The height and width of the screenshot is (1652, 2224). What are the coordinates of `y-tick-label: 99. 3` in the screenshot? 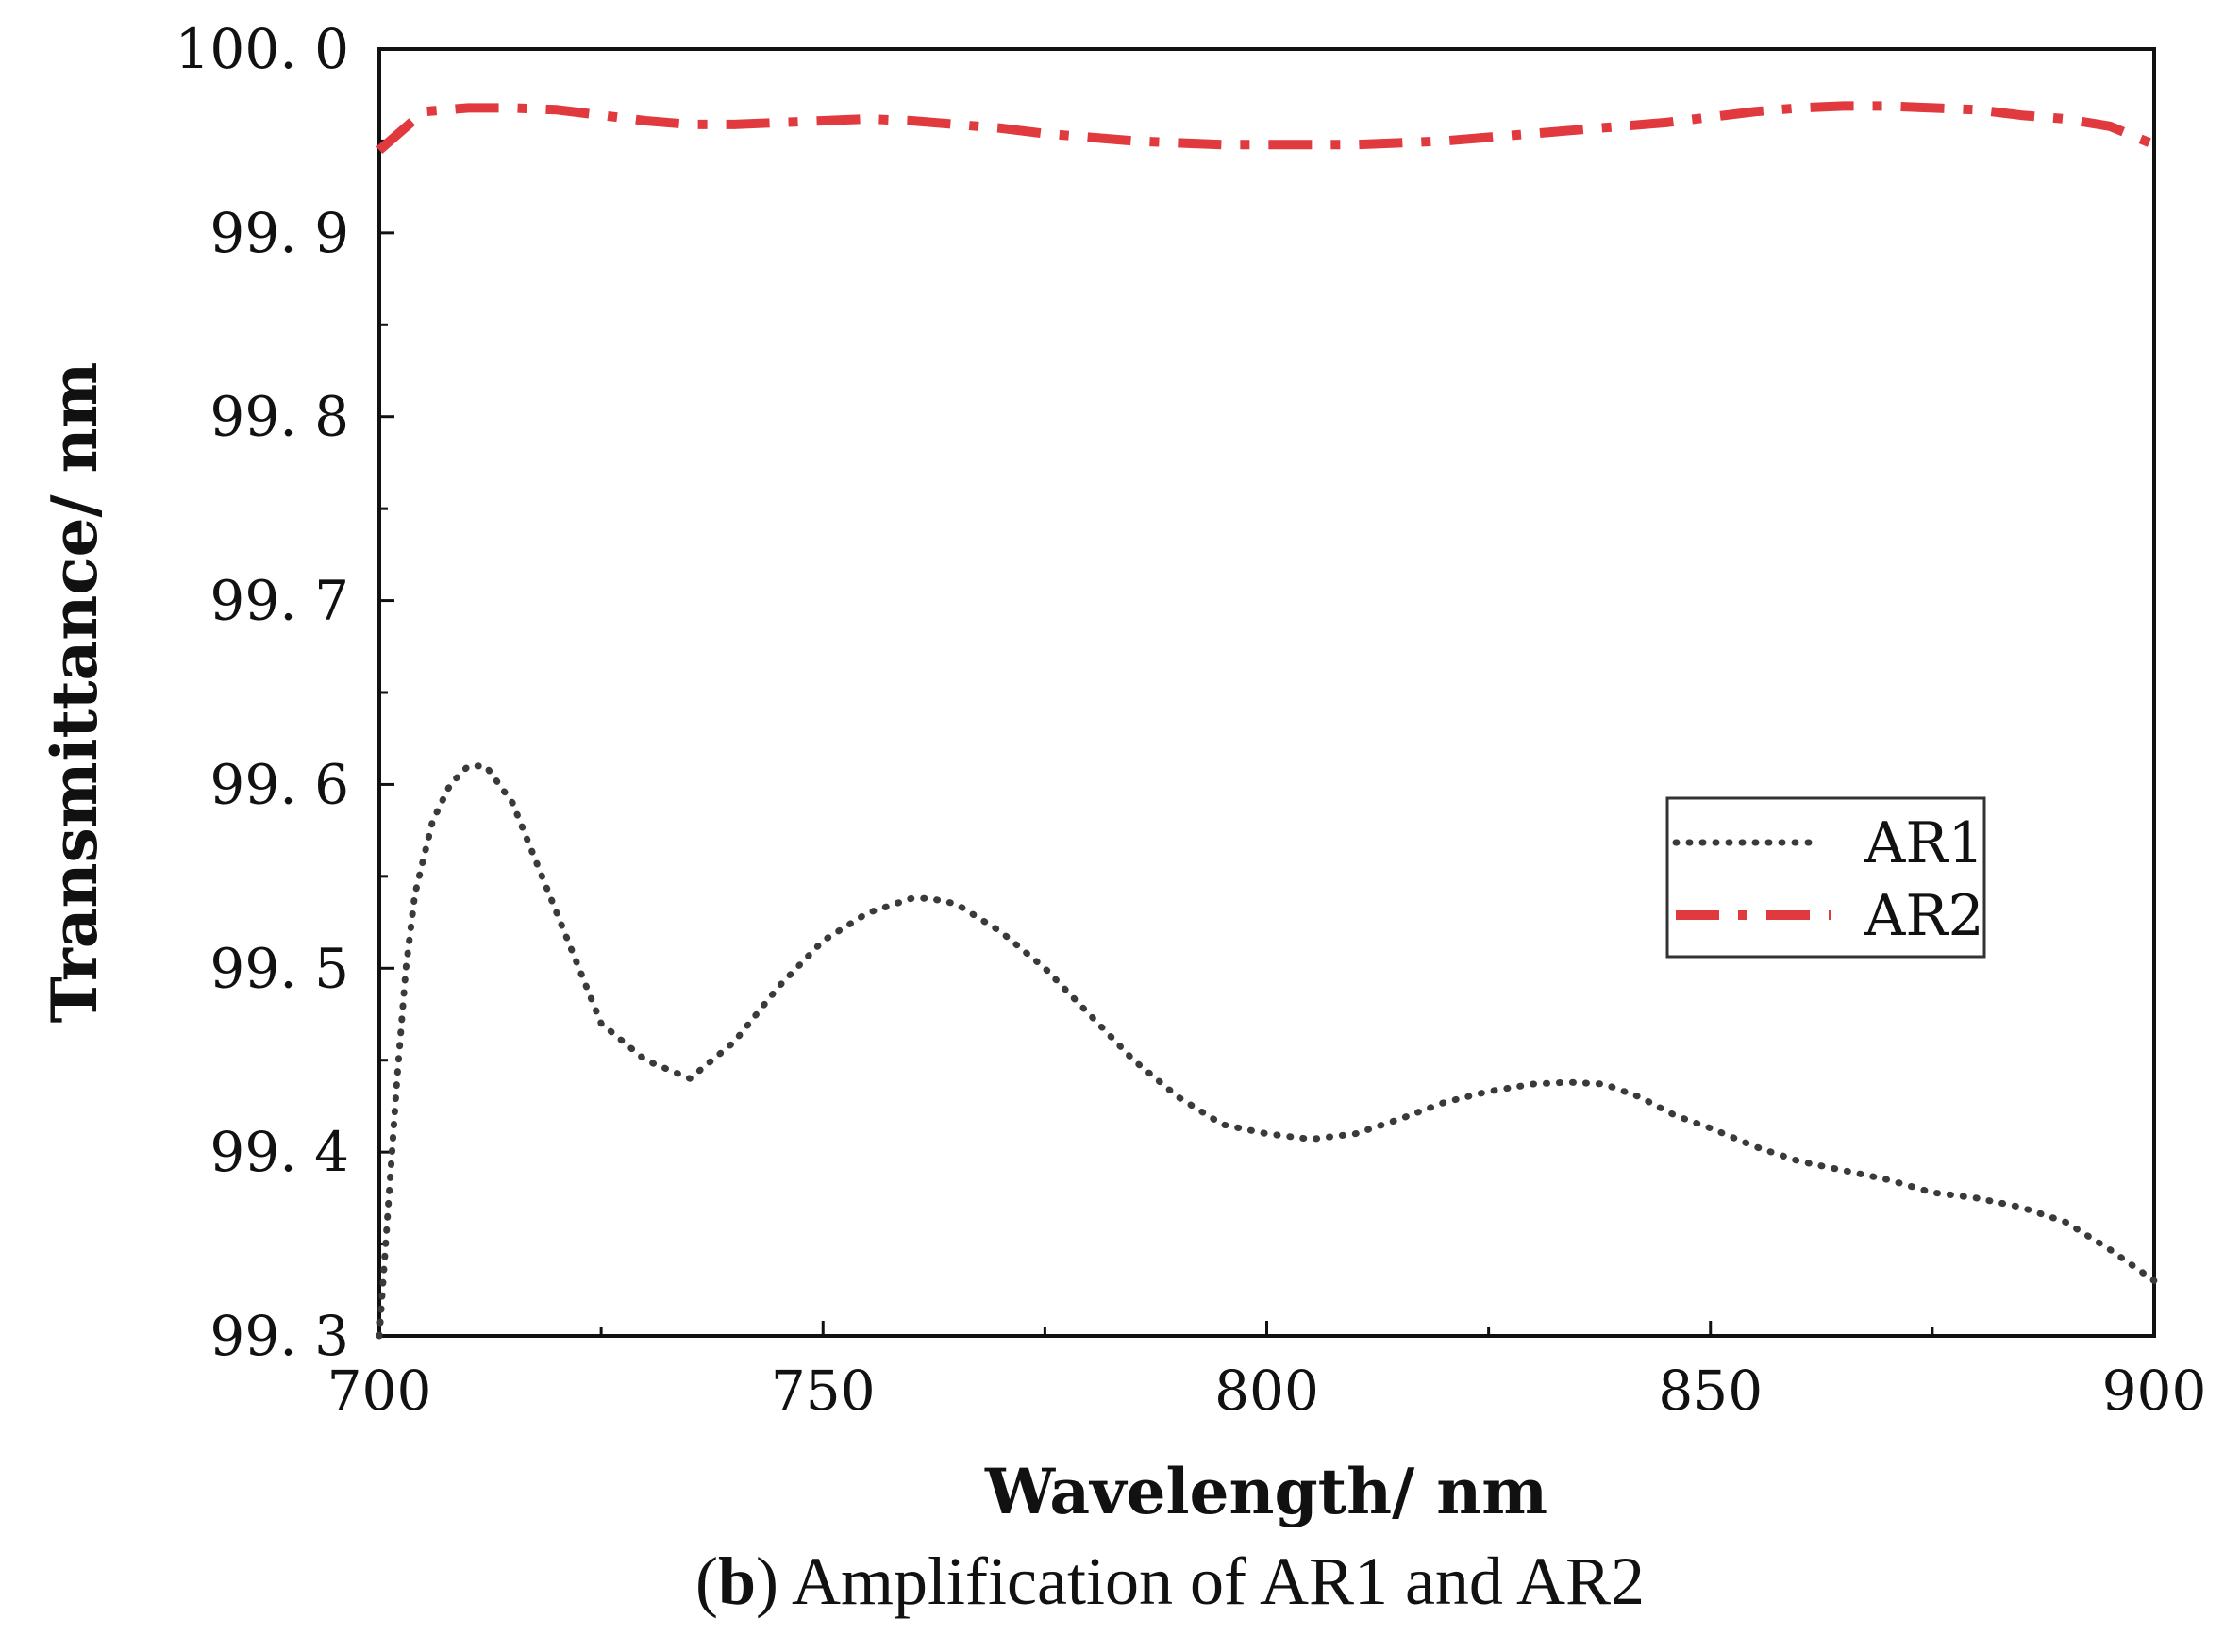 It's located at (279, 1336).